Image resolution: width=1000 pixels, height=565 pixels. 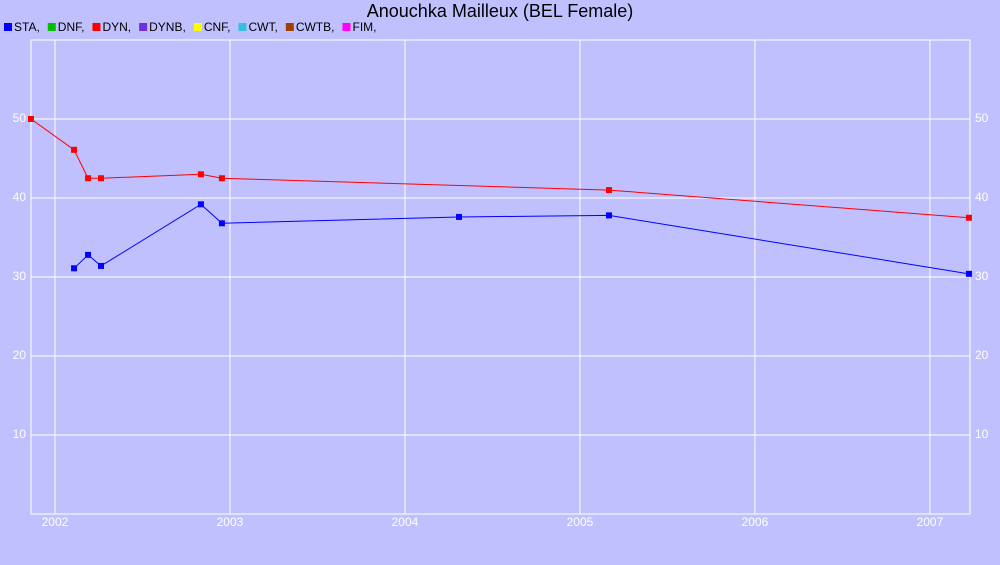 I want to click on y-tick-label: 50, so click(x=20, y=118).